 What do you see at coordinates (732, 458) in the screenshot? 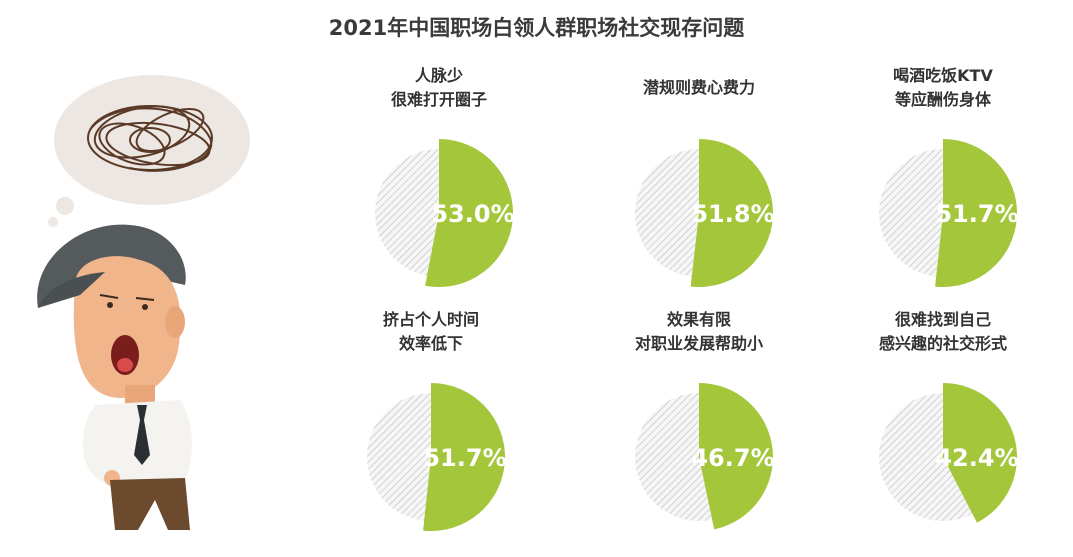
I see `pie-value-label: 46.7%` at bounding box center [732, 458].